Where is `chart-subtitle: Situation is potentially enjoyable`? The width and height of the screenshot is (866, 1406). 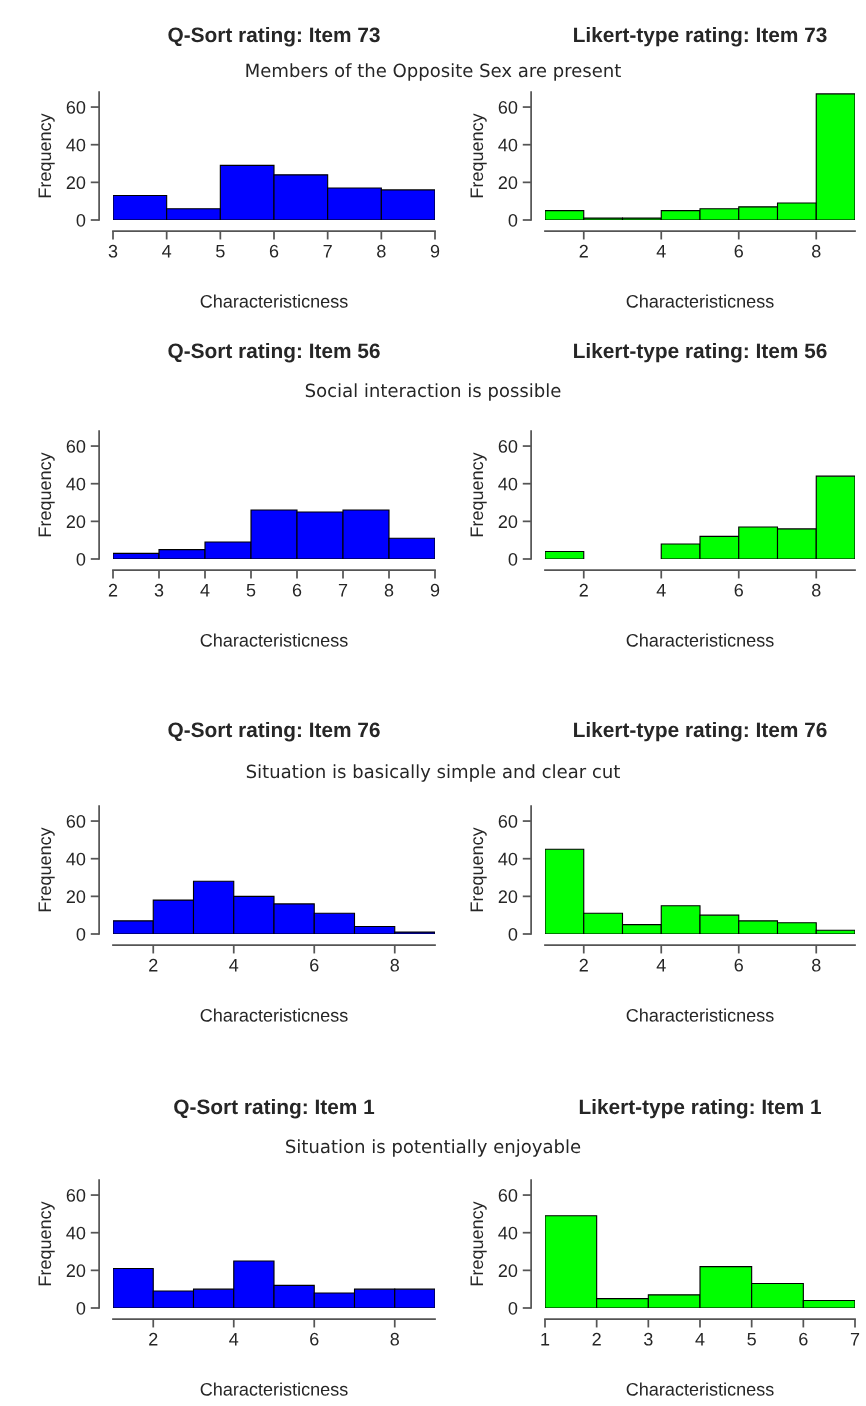 chart-subtitle: Situation is potentially enjoyable is located at coordinates (433, 1148).